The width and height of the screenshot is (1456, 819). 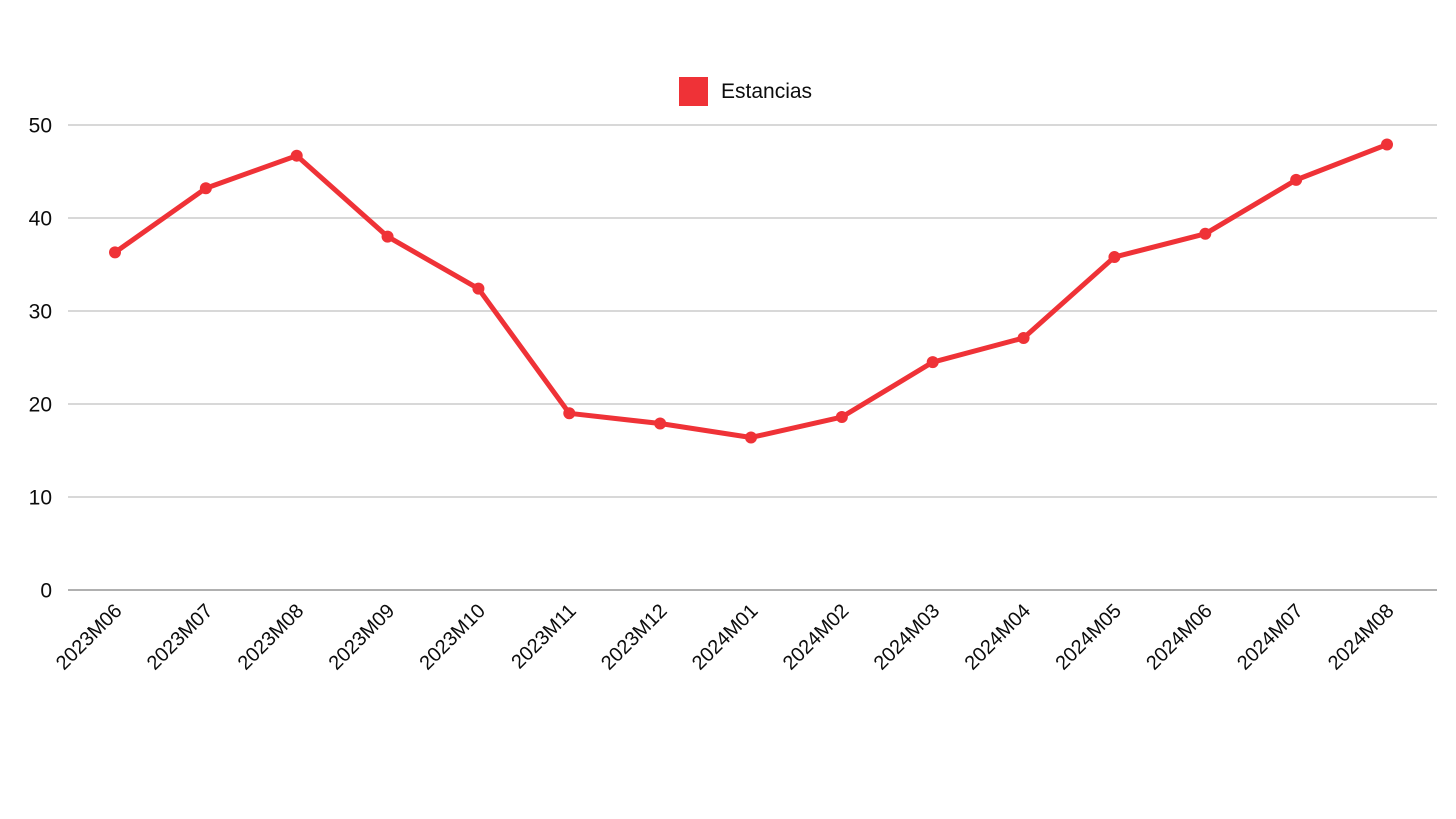 What do you see at coordinates (1088, 637) in the screenshot?
I see `x-axis-tick-label: 2024M05` at bounding box center [1088, 637].